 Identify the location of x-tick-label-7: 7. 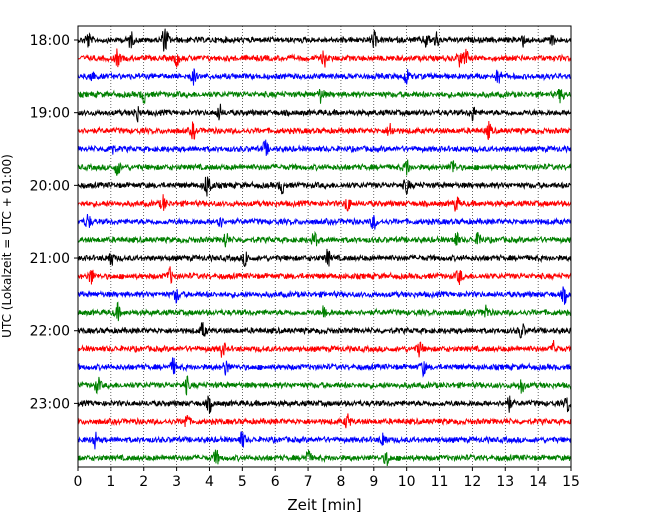
(308, 482).